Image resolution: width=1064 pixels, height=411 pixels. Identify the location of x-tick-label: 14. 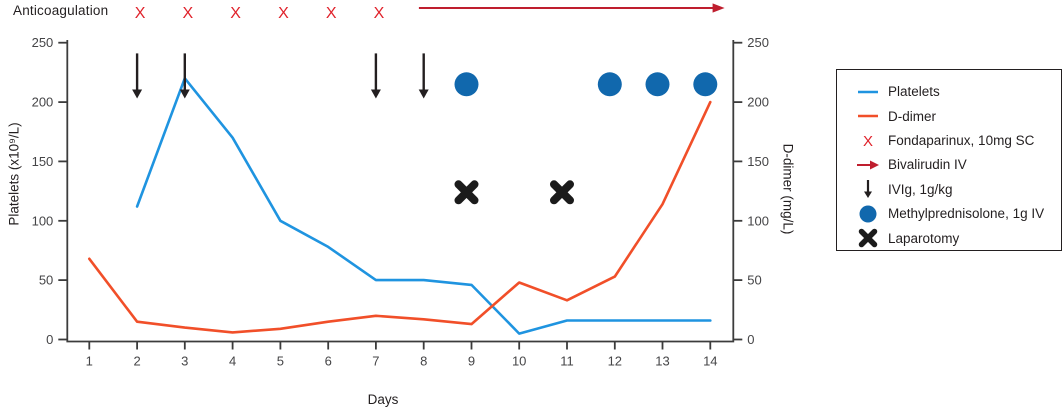
(710, 361).